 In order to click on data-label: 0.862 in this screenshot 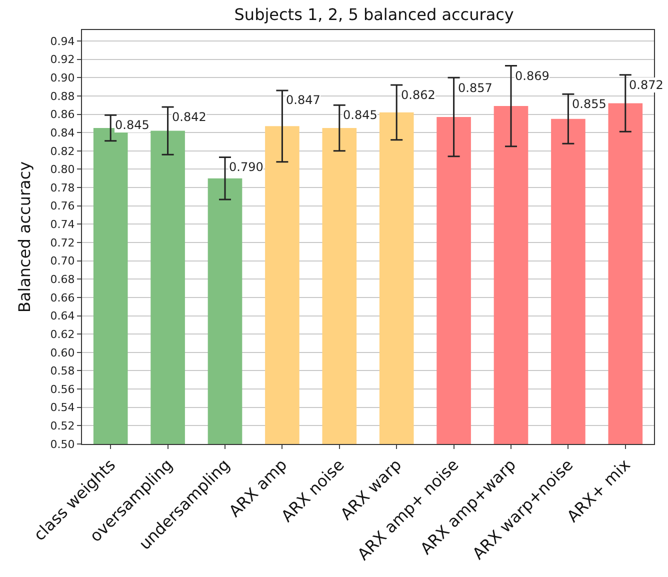, I will do `click(418, 95)`.